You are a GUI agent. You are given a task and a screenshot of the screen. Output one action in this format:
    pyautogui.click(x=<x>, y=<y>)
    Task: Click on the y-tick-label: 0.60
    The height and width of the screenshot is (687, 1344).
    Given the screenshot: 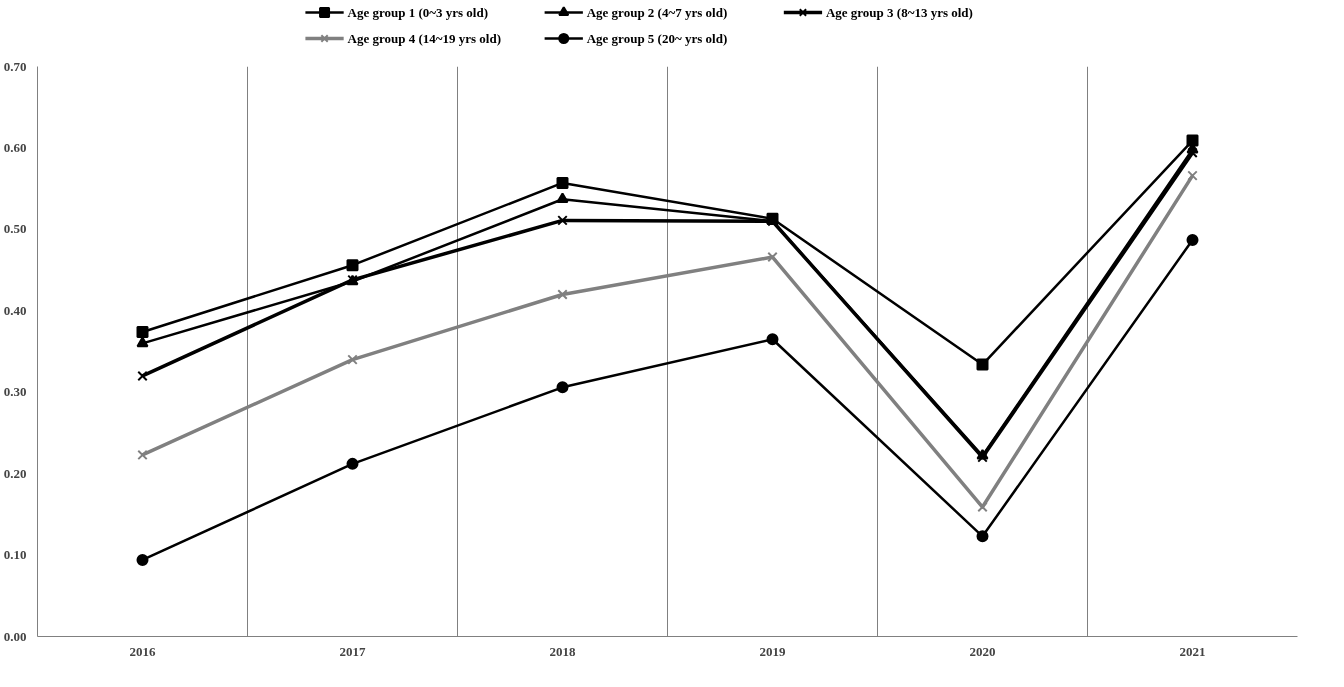 What is the action you would take?
    pyautogui.click(x=15, y=147)
    